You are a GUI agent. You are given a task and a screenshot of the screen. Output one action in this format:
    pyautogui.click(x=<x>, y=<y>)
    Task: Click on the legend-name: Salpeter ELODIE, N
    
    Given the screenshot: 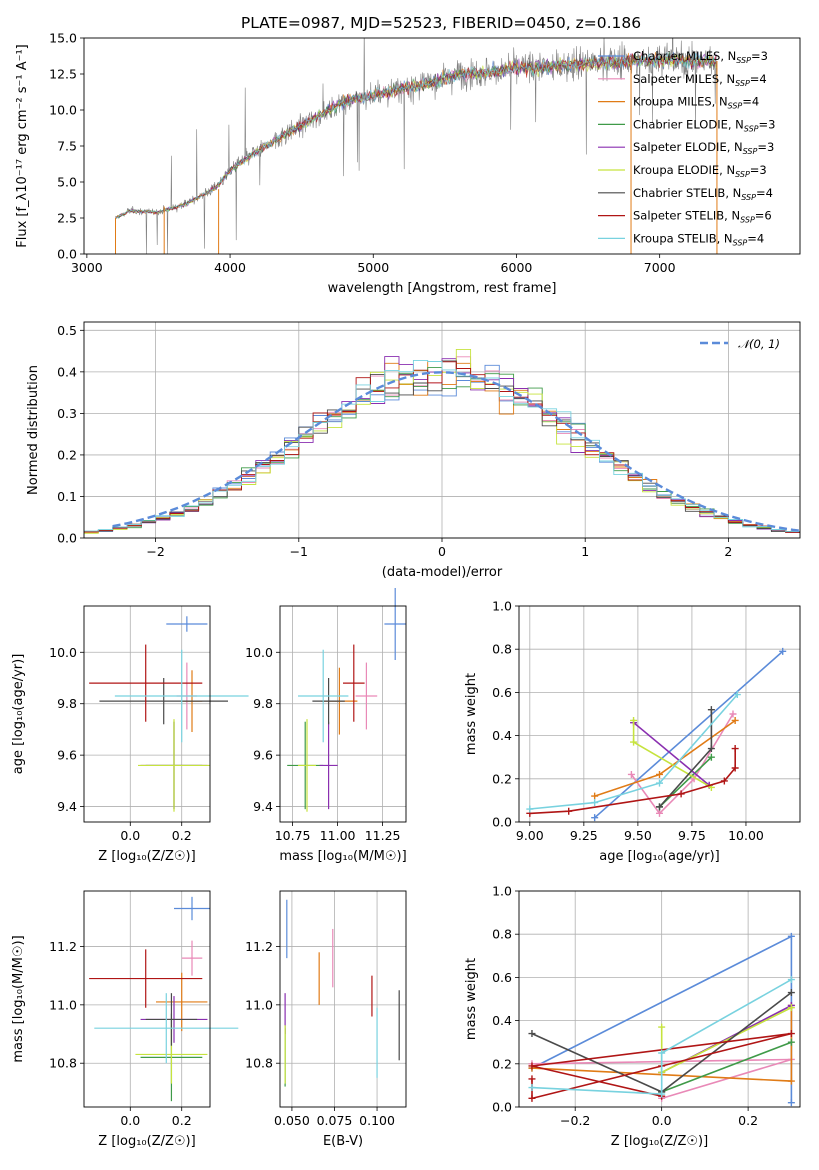 What is the action you would take?
    pyautogui.click(x=688, y=147)
    